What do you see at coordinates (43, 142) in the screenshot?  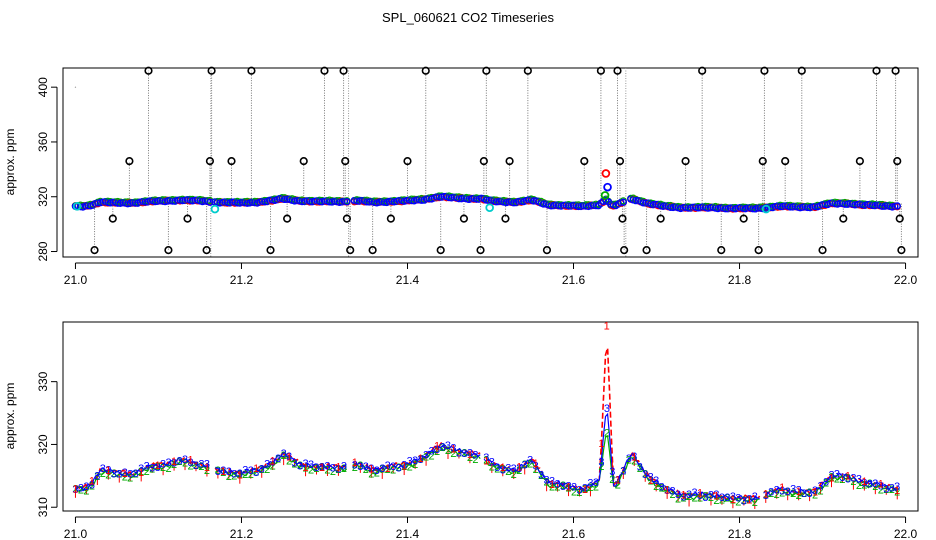 I see `top-y-tick-label: 360` at bounding box center [43, 142].